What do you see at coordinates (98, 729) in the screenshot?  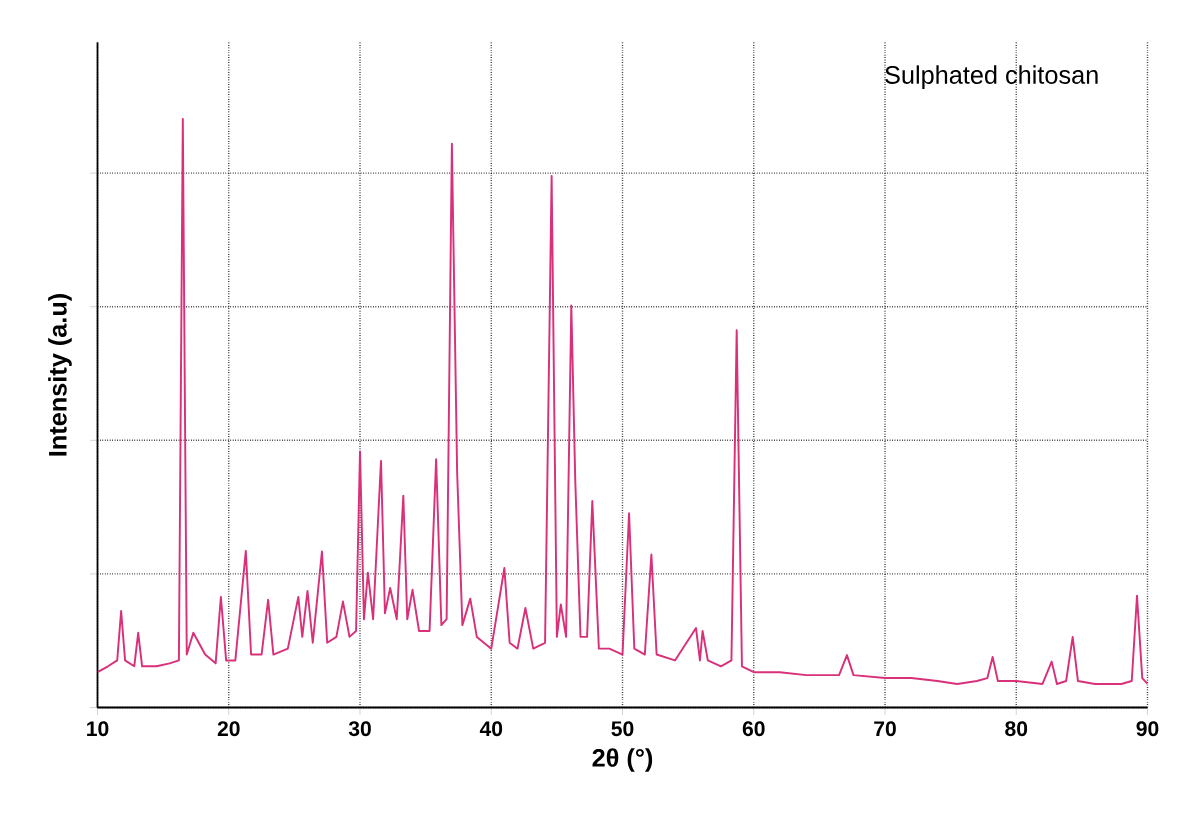 I see `x-tick-label: 10` at bounding box center [98, 729].